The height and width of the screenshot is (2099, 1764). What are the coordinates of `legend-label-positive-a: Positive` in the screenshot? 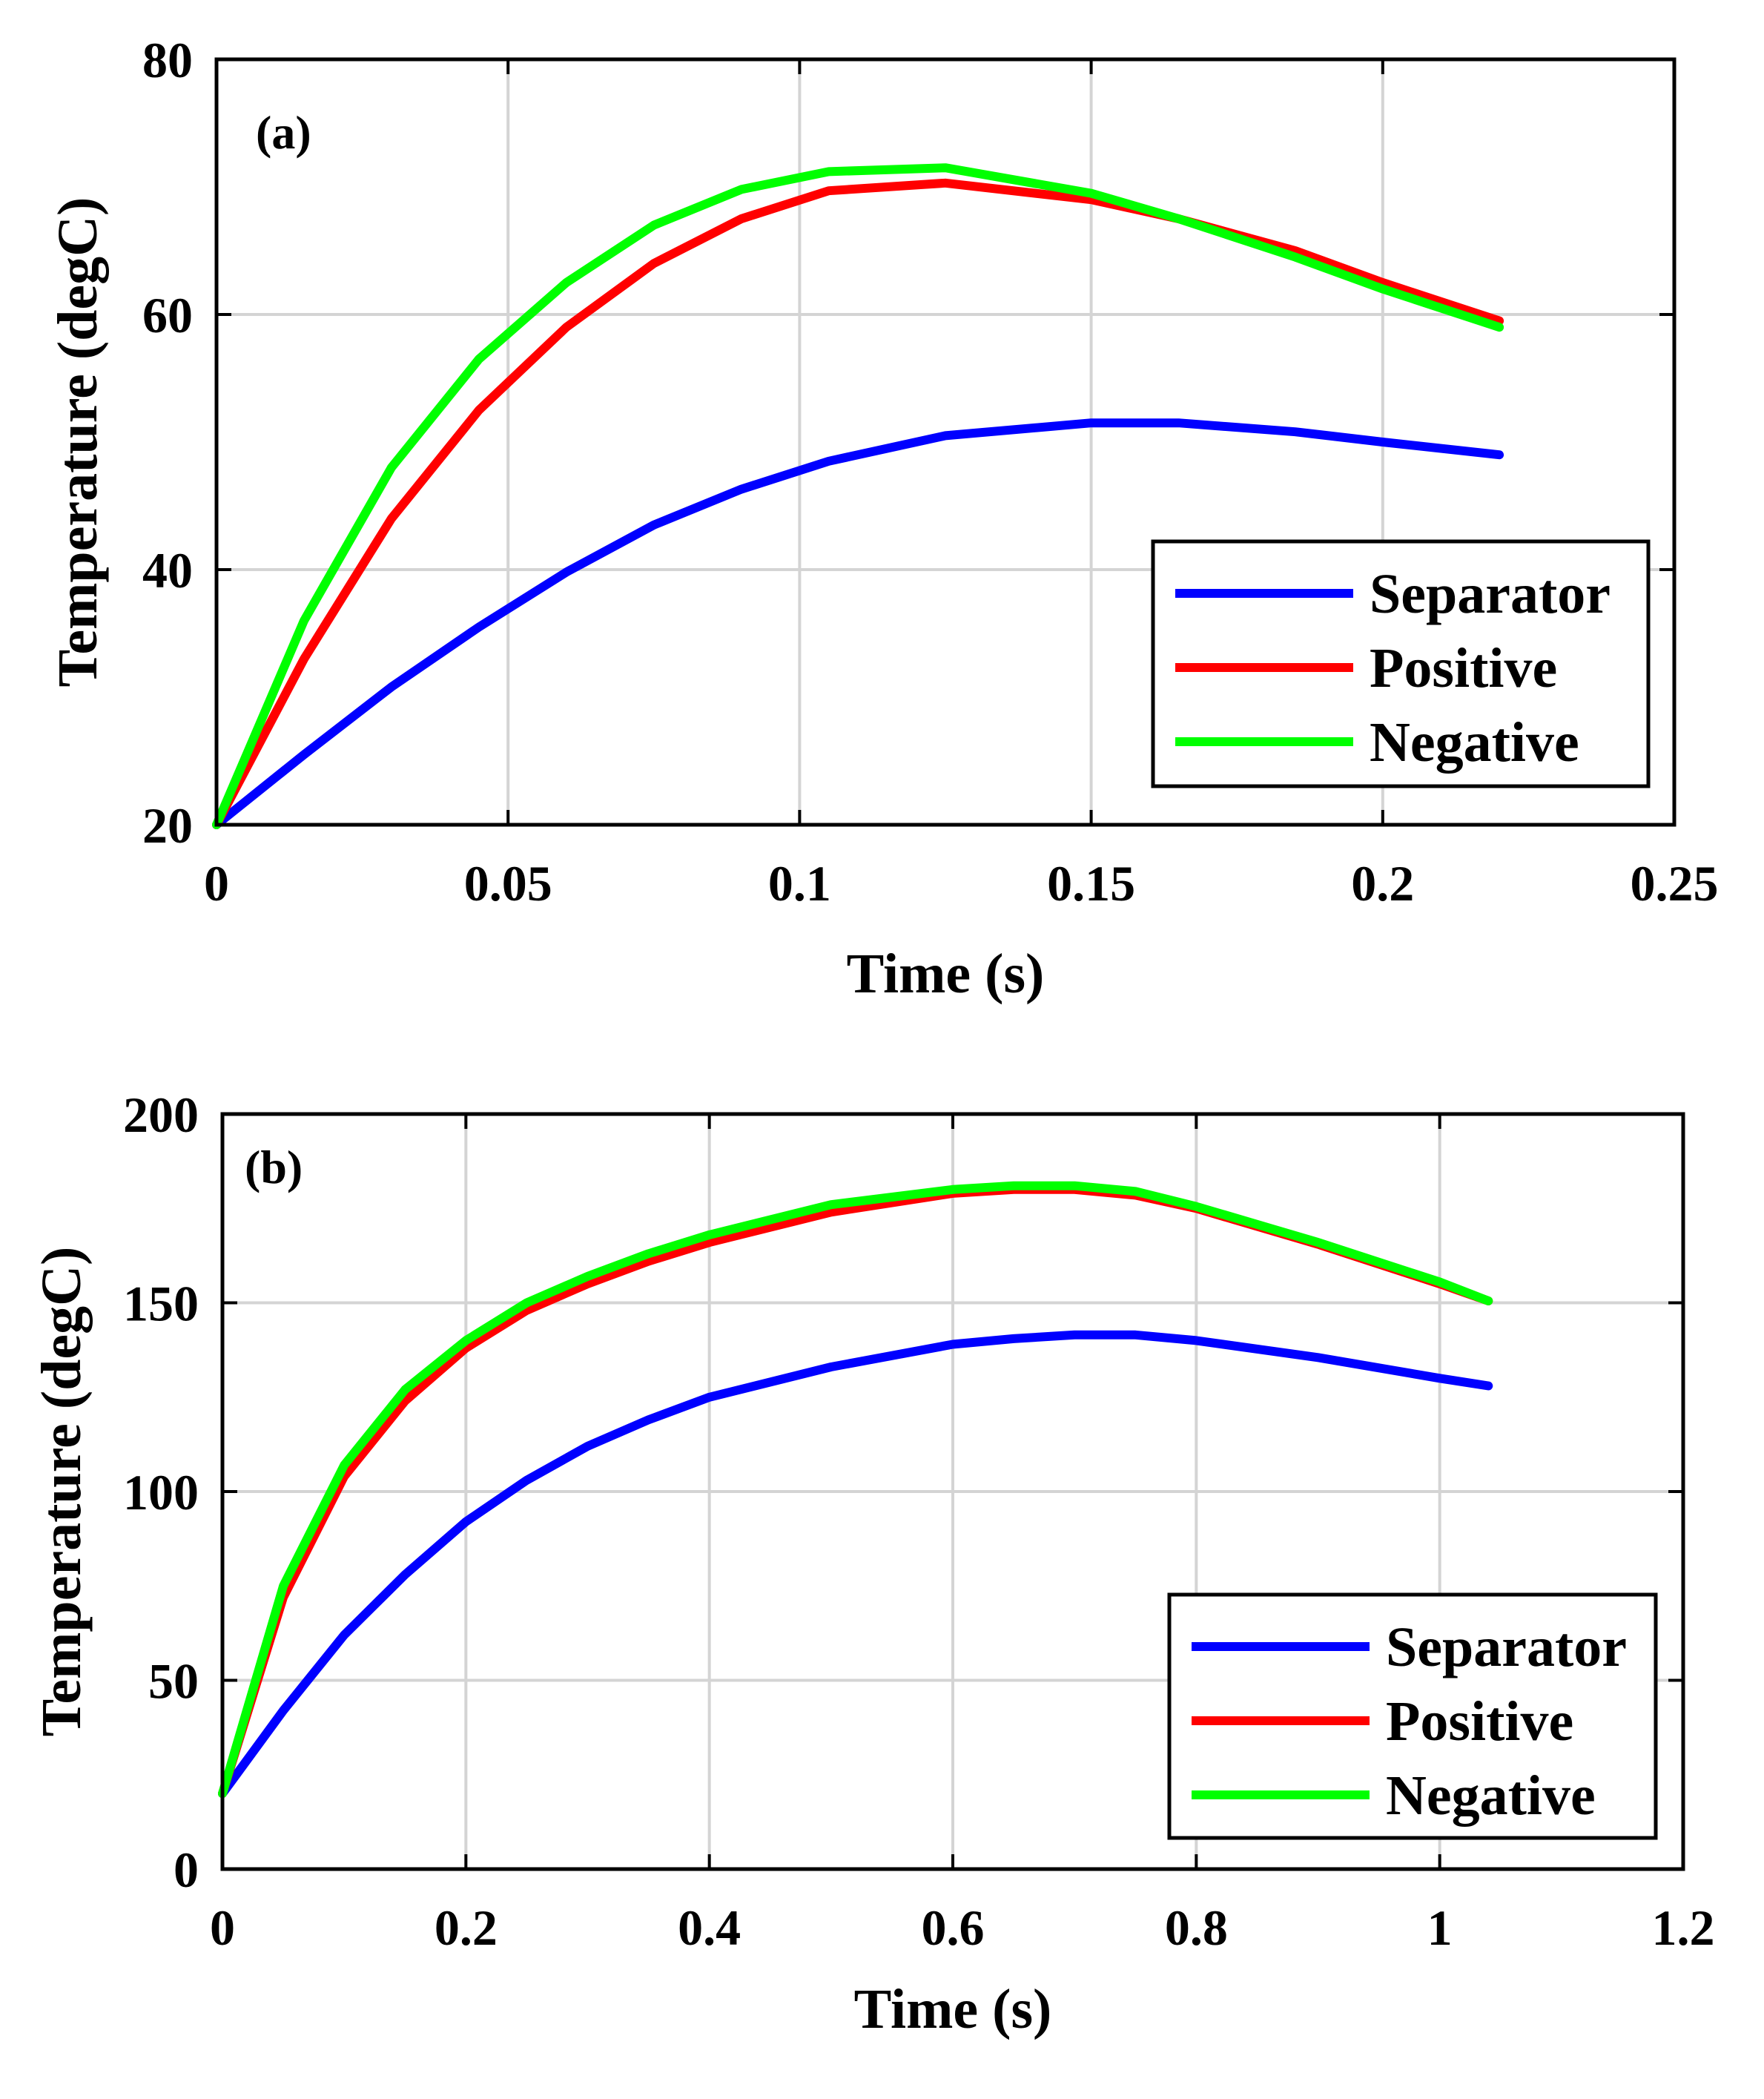 It's located at (1463, 668).